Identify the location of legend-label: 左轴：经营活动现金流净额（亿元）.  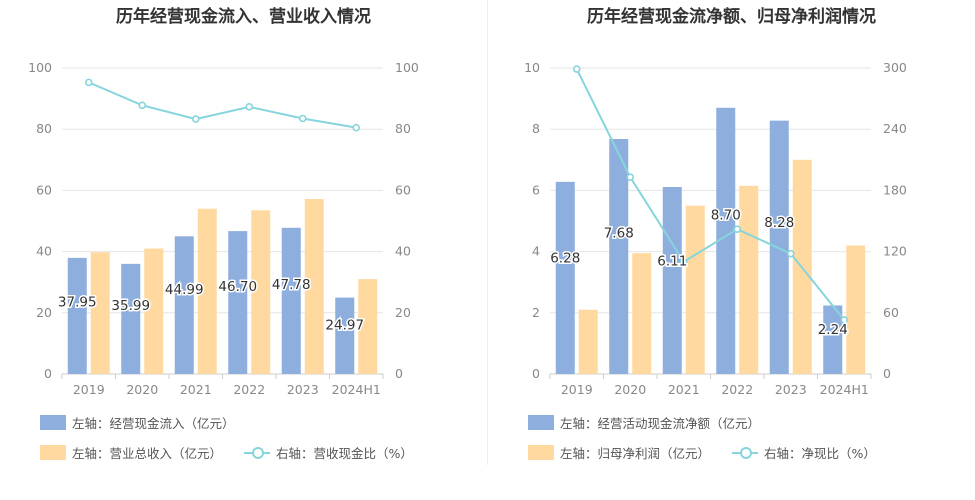
(660, 423).